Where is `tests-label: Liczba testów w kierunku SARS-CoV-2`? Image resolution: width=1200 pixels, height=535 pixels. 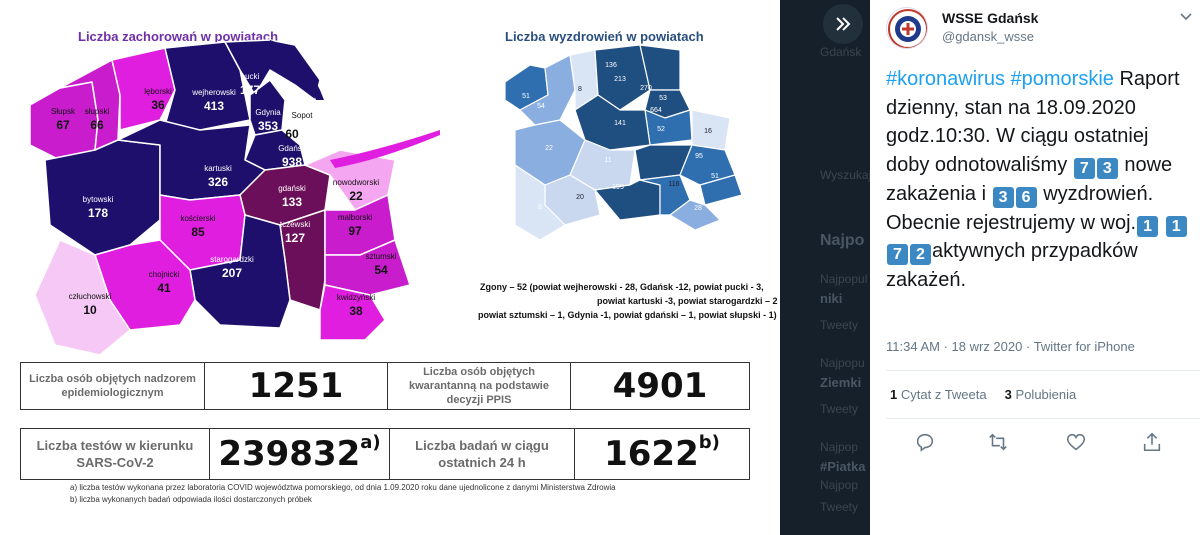 tests-label: Liczba testów w kierunku SARS-CoV-2 is located at coordinates (115, 454).